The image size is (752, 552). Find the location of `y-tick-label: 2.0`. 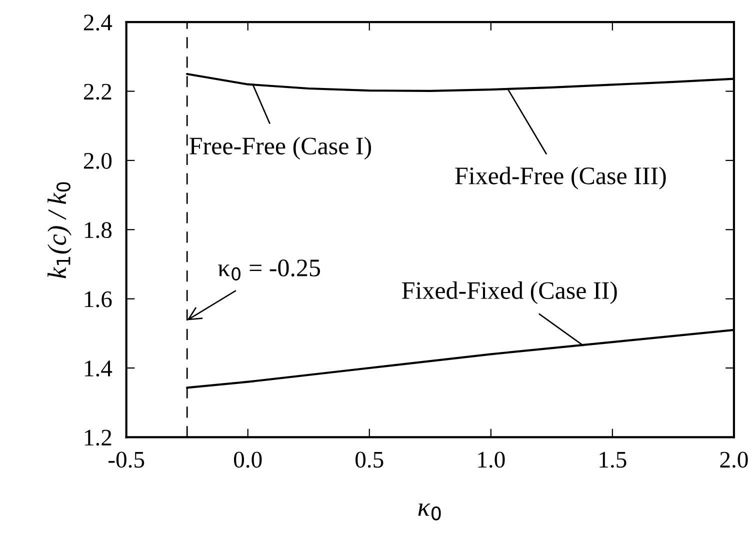

y-tick-label: 2.0 is located at coordinates (98, 160).